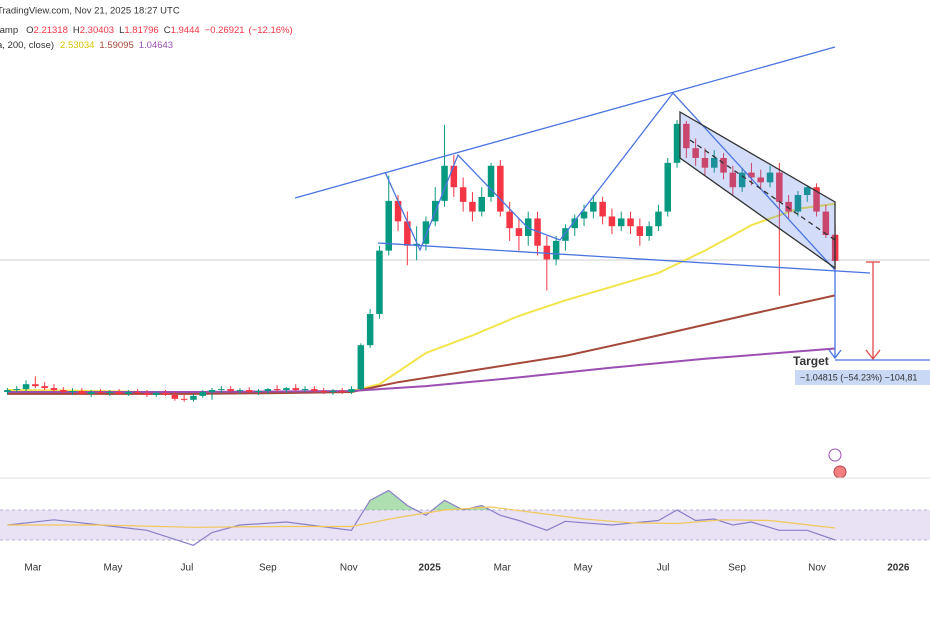  Describe the element at coordinates (121, 30) in the screenshot. I see `low-label: L` at that location.